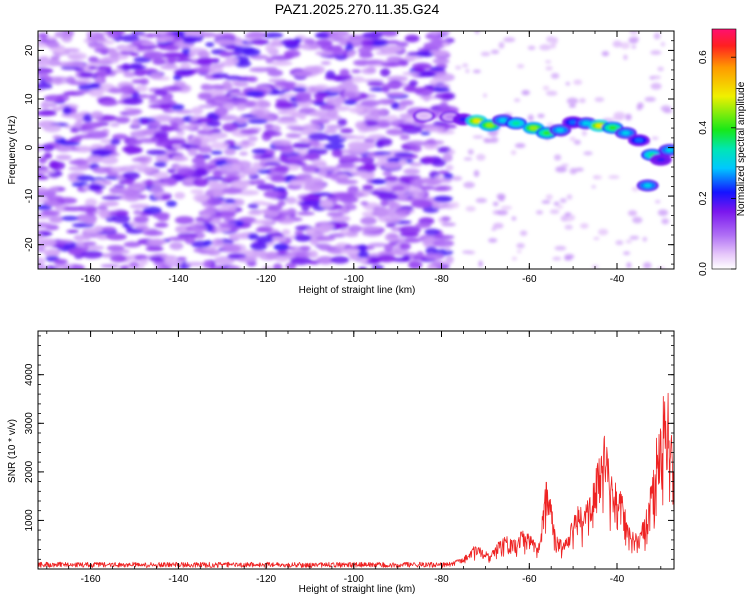 The height and width of the screenshot is (600, 750). What do you see at coordinates (266, 579) in the screenshot?
I see `snr-x-tick-label: -120` at bounding box center [266, 579].